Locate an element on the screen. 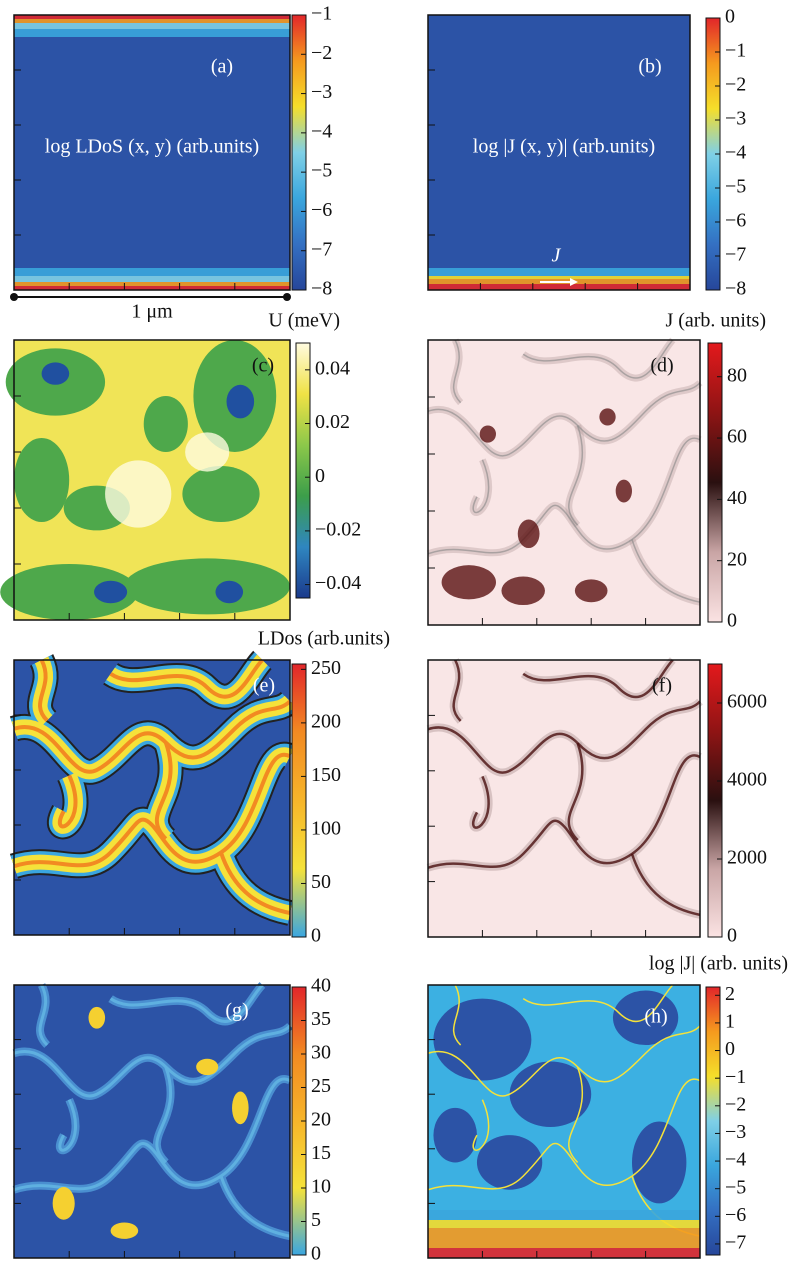 The image size is (790, 1267). colorbar-tick-label: 150 is located at coordinates (326, 775).